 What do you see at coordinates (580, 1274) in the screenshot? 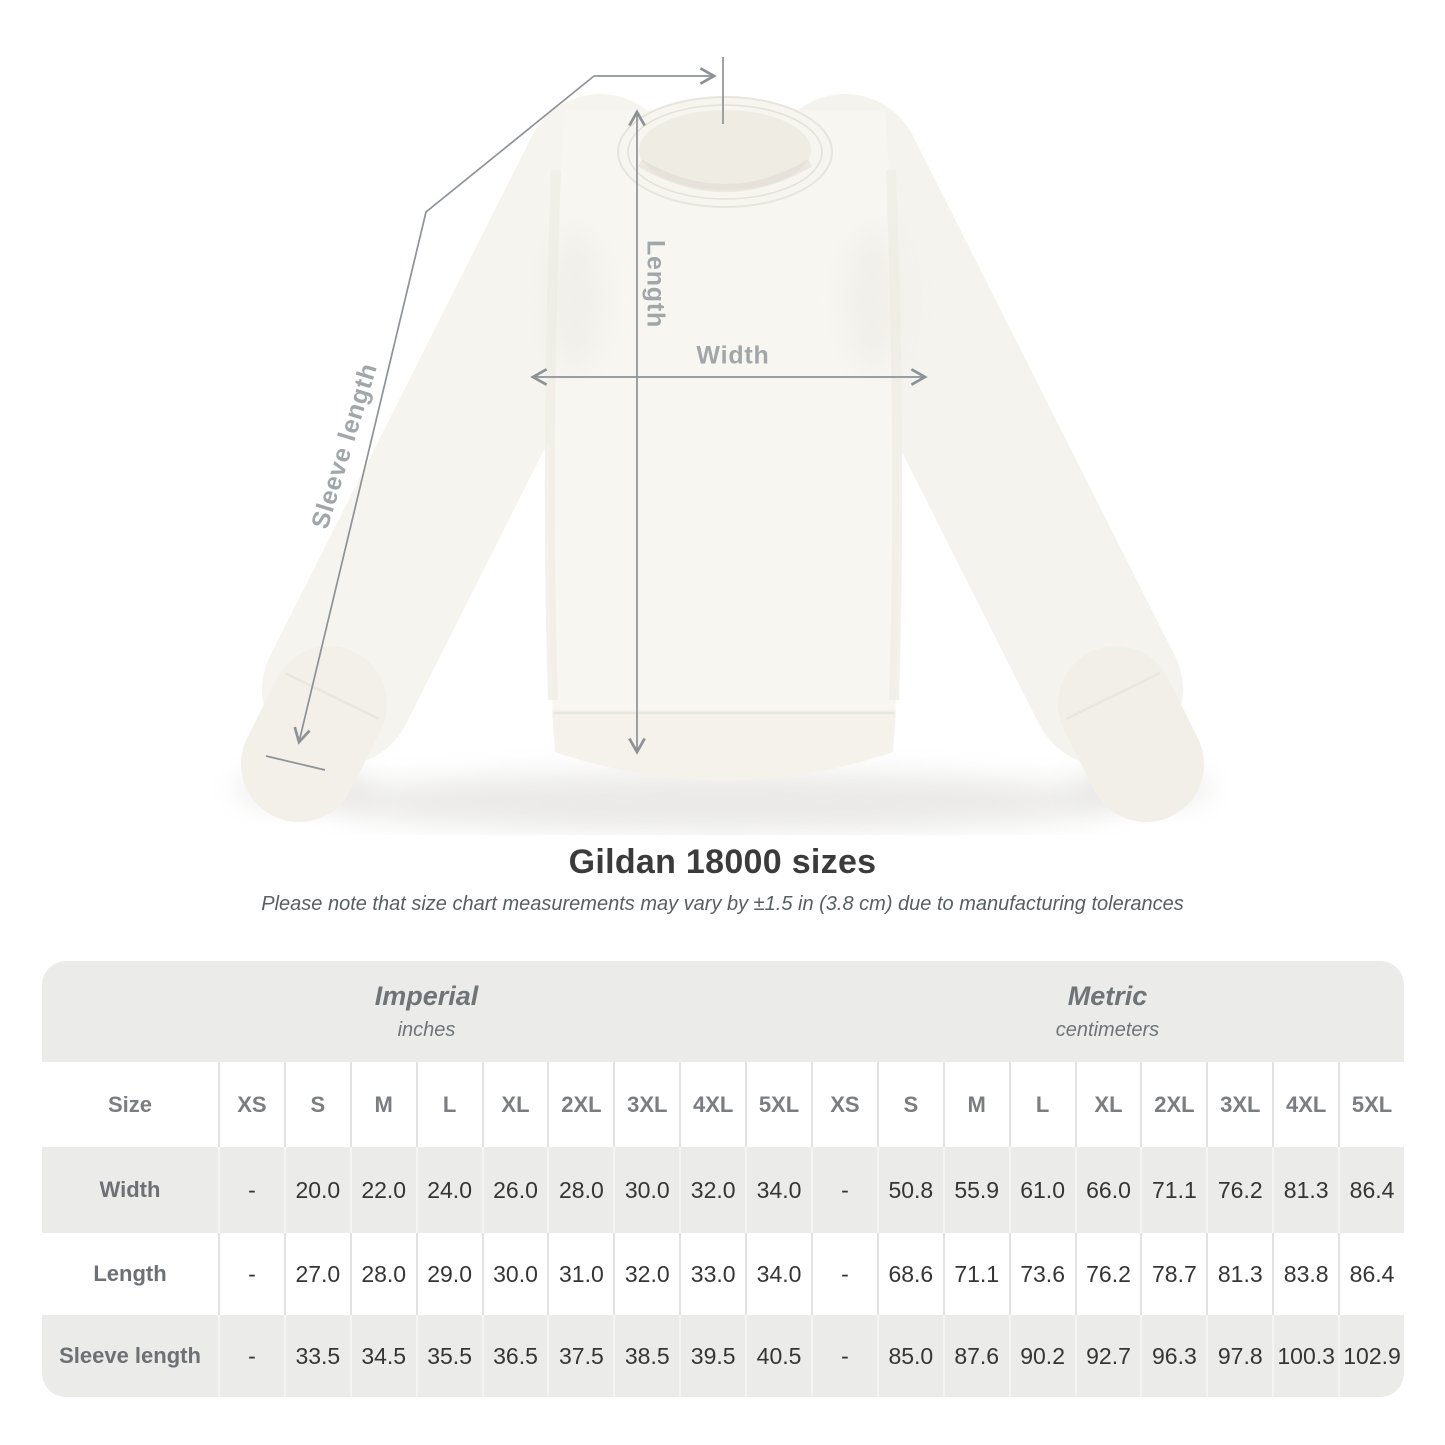
I see `table-cell: 31.0` at bounding box center [580, 1274].